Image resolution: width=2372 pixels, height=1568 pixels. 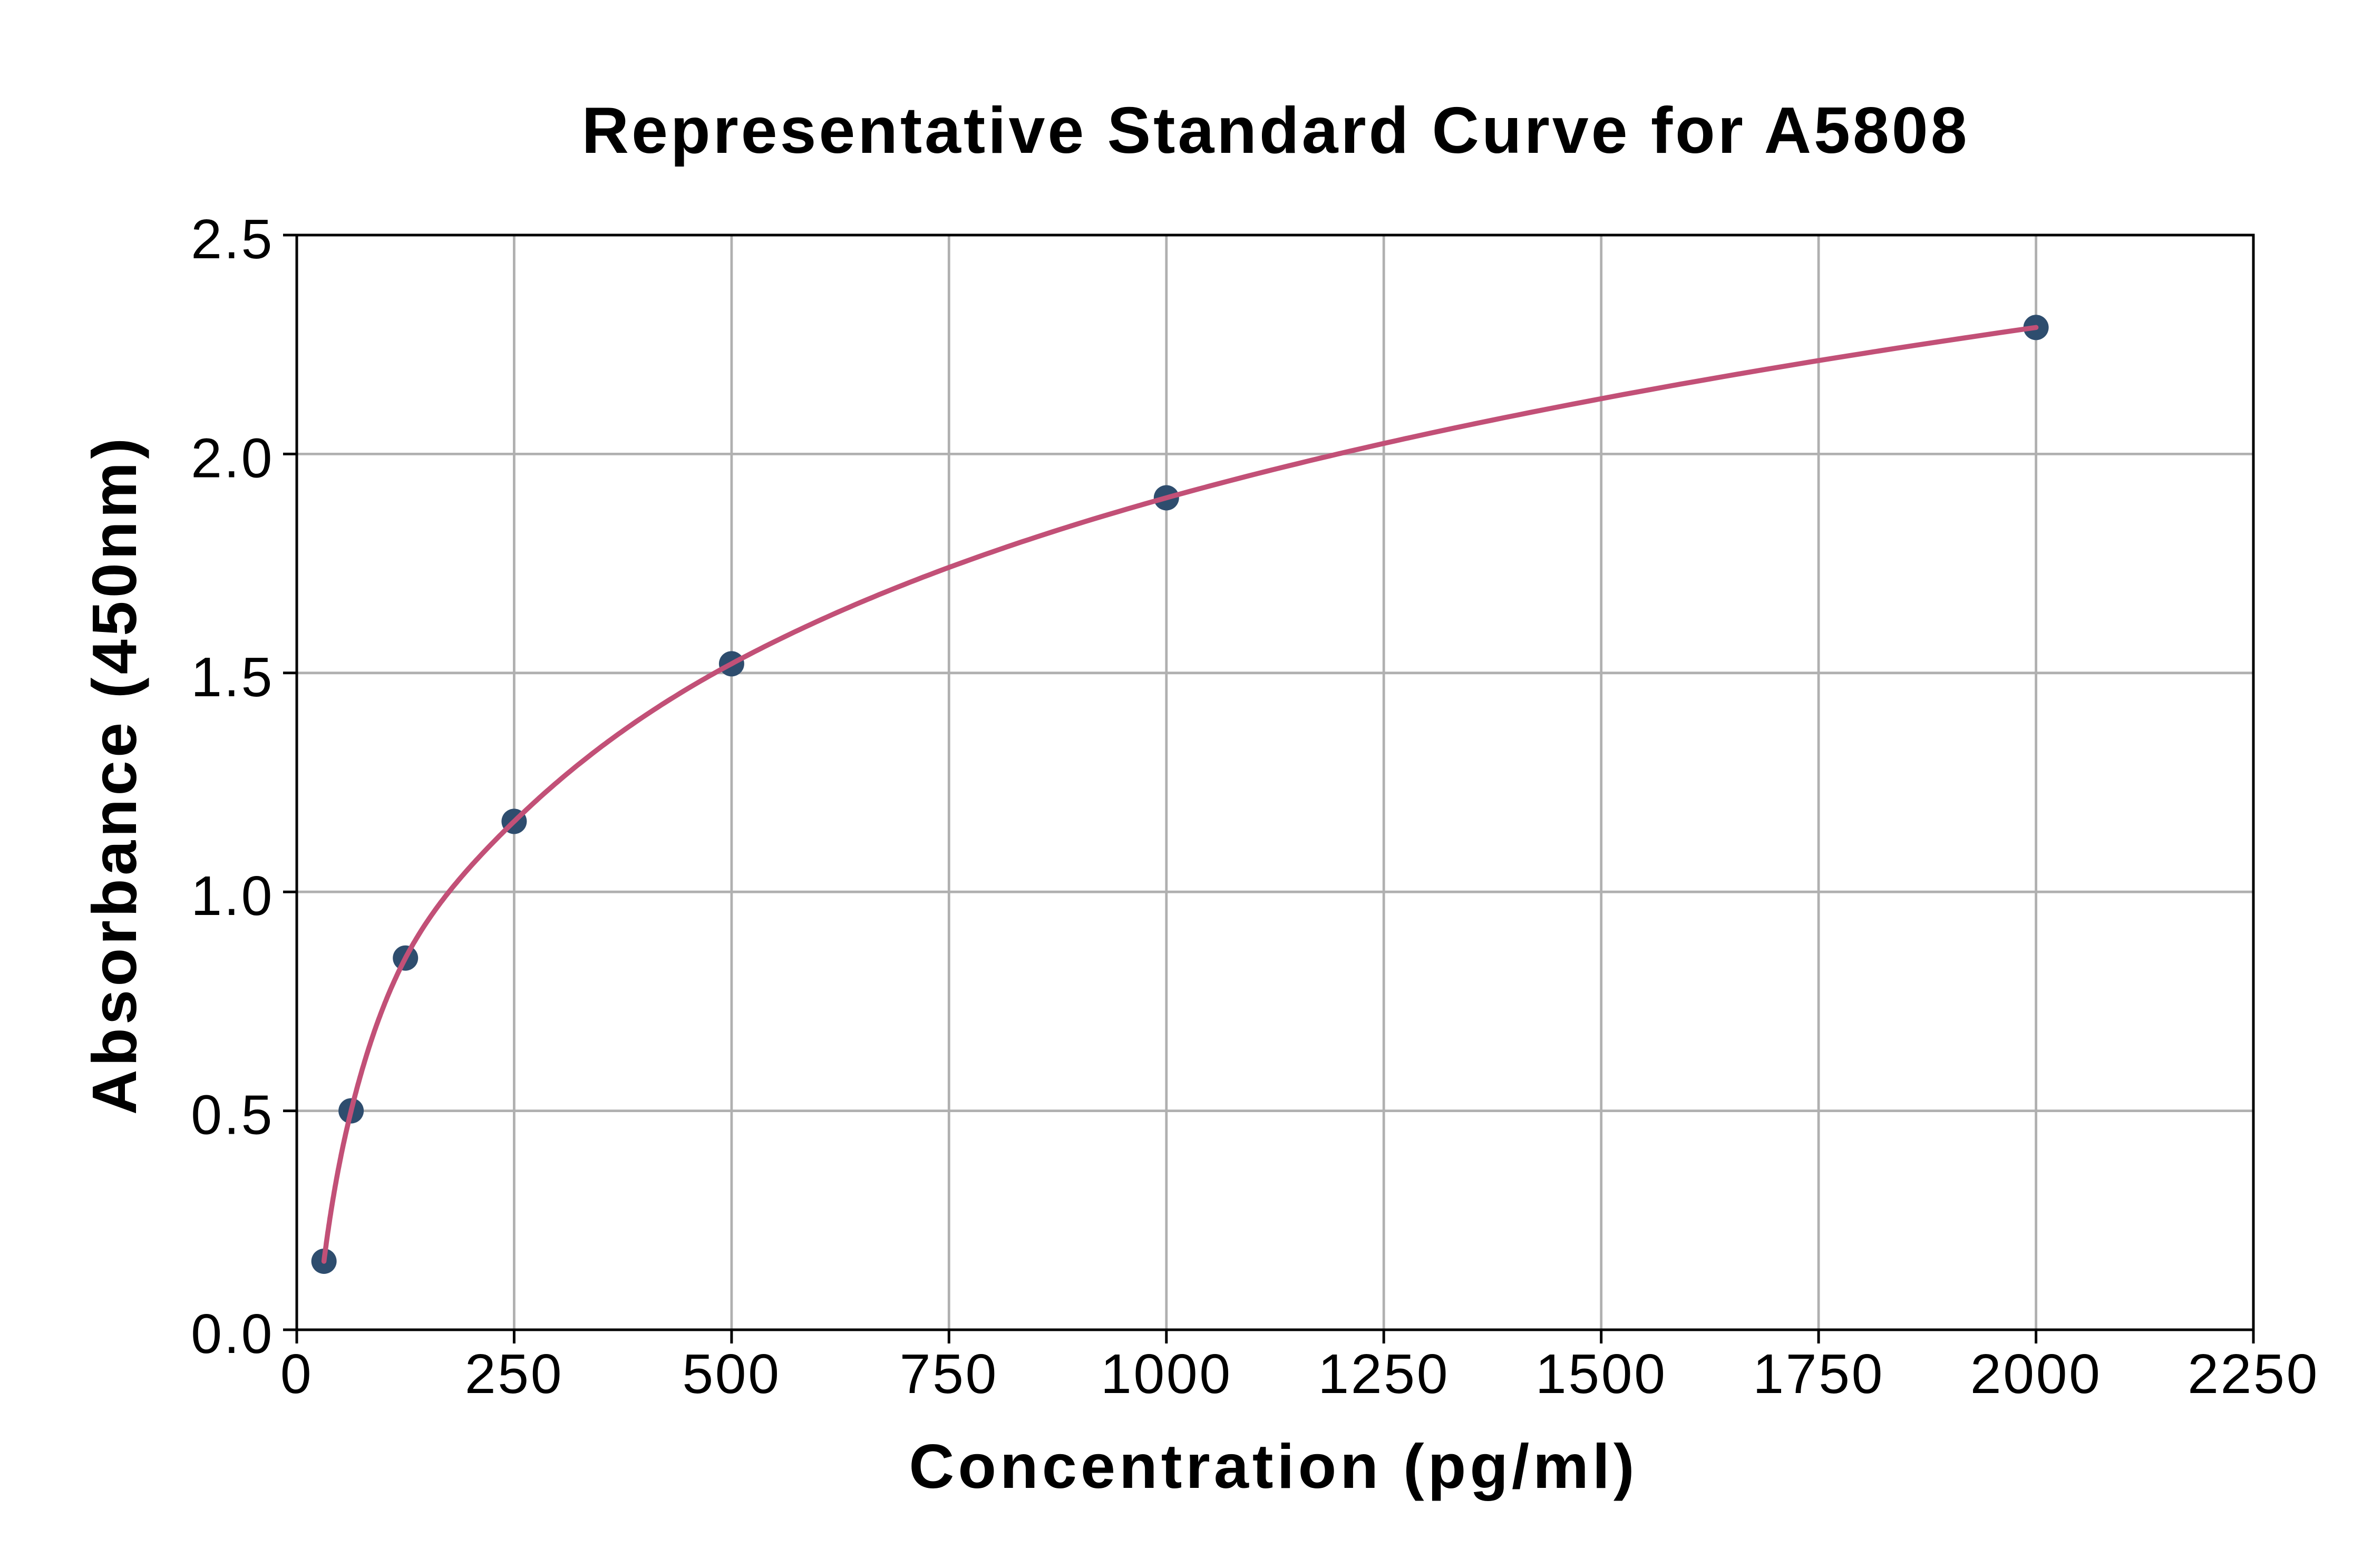 What do you see at coordinates (1384, 1374) in the screenshot?
I see `svg-text: 1250` at bounding box center [1384, 1374].